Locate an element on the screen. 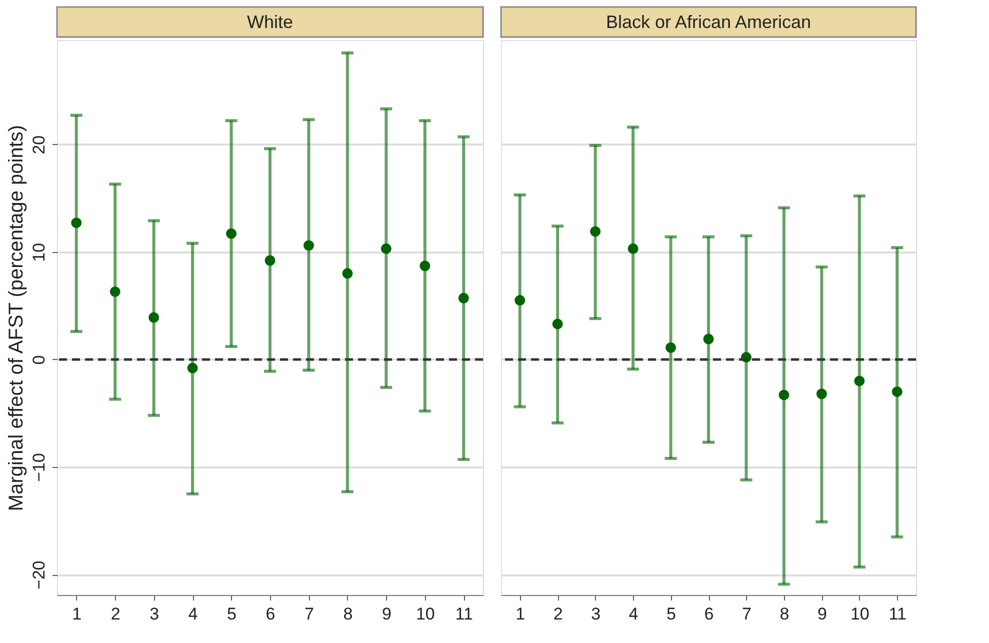 This screenshot has height=643, width=989. y-tick-label: 0 is located at coordinates (39, 360).